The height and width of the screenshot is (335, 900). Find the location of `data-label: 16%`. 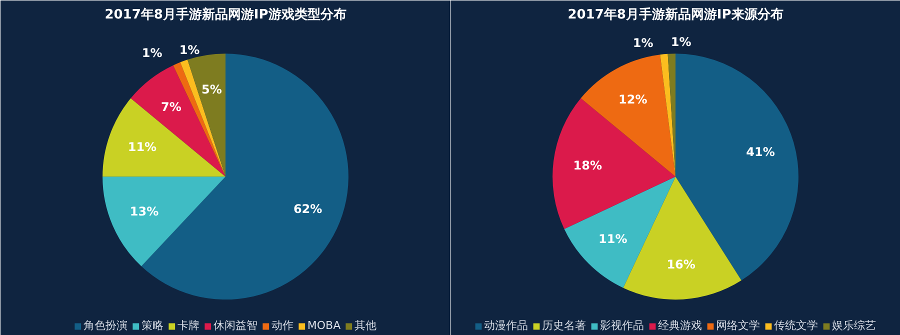

data-label: 16% is located at coordinates (681, 264).